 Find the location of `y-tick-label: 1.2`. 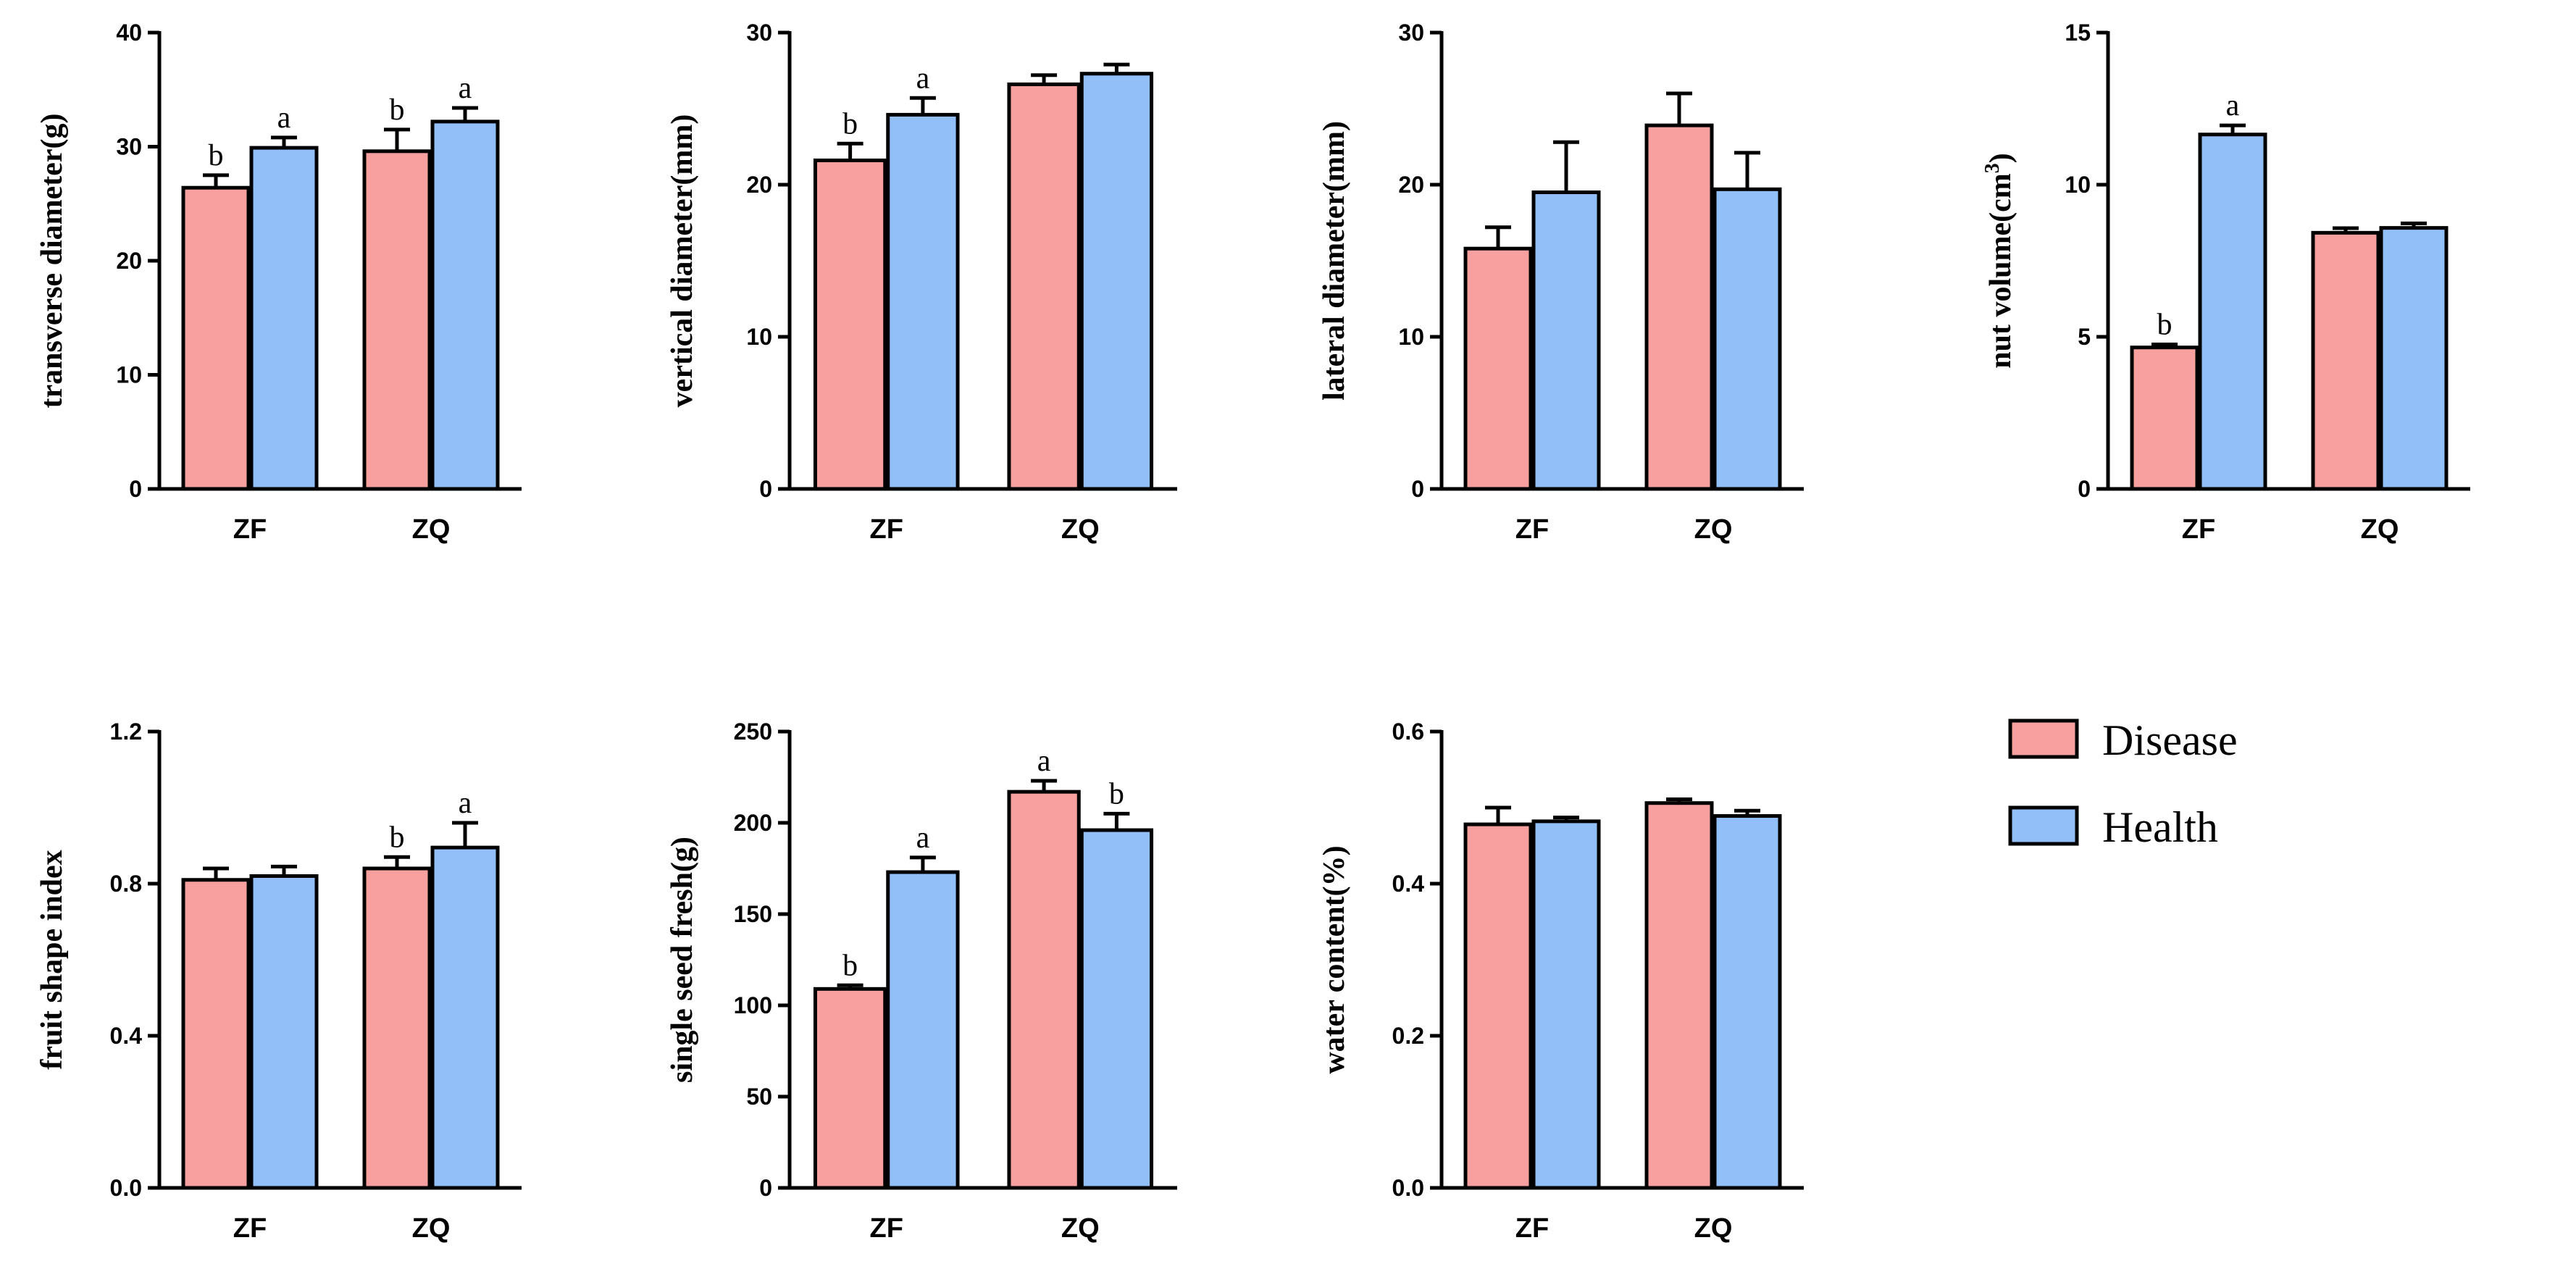

y-tick-label: 1.2 is located at coordinates (126, 732).